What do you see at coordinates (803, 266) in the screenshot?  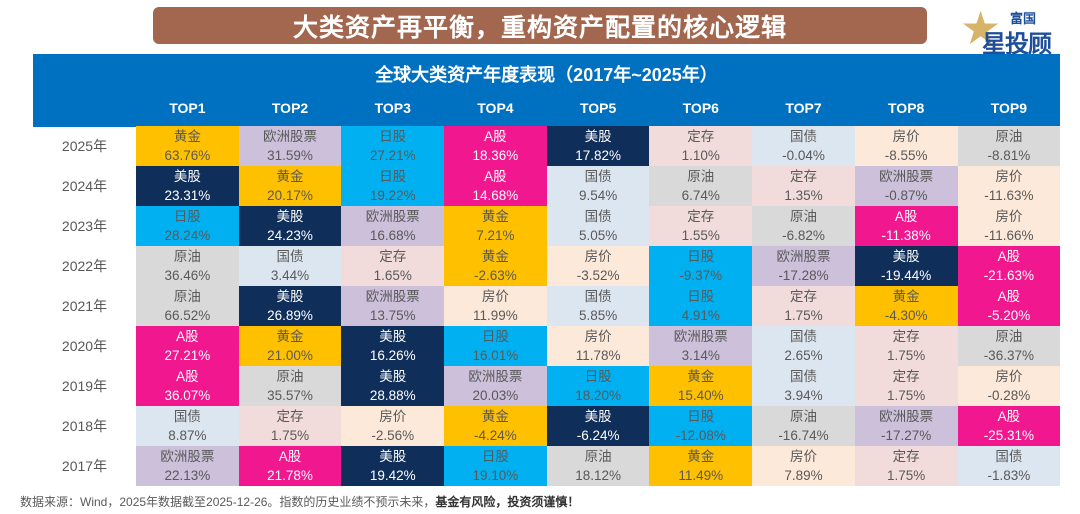 I see `table-cell: 欧洲股票 -17.28%` at bounding box center [803, 266].